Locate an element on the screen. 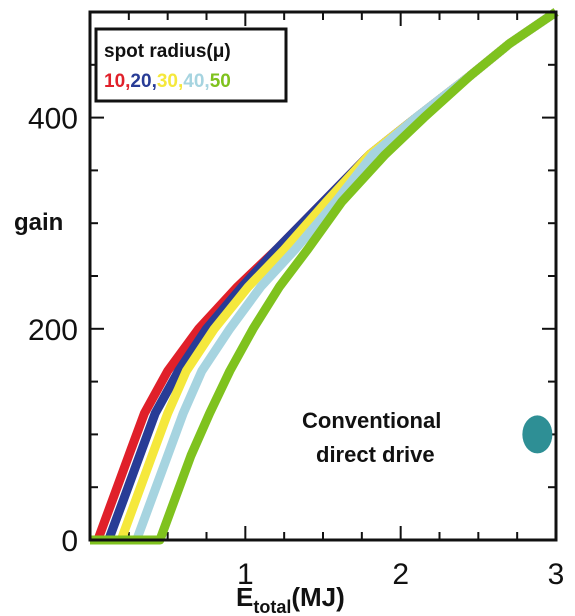  legend-entry-30: 30 is located at coordinates (167, 81).